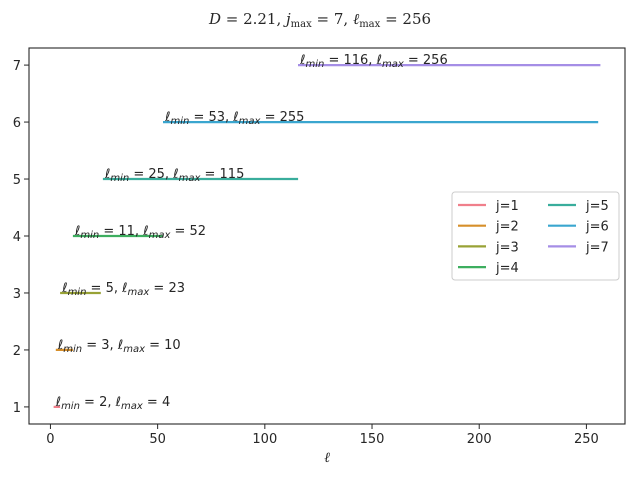 The width and height of the screenshot is (640, 480). I want to click on legend-label-j=6: j=6, so click(597, 227).